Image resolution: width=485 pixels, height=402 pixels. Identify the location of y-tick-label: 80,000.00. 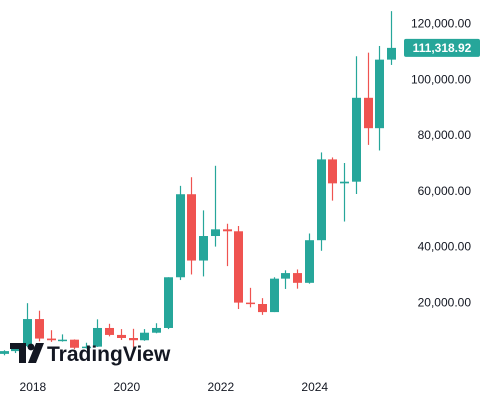
(445, 135).